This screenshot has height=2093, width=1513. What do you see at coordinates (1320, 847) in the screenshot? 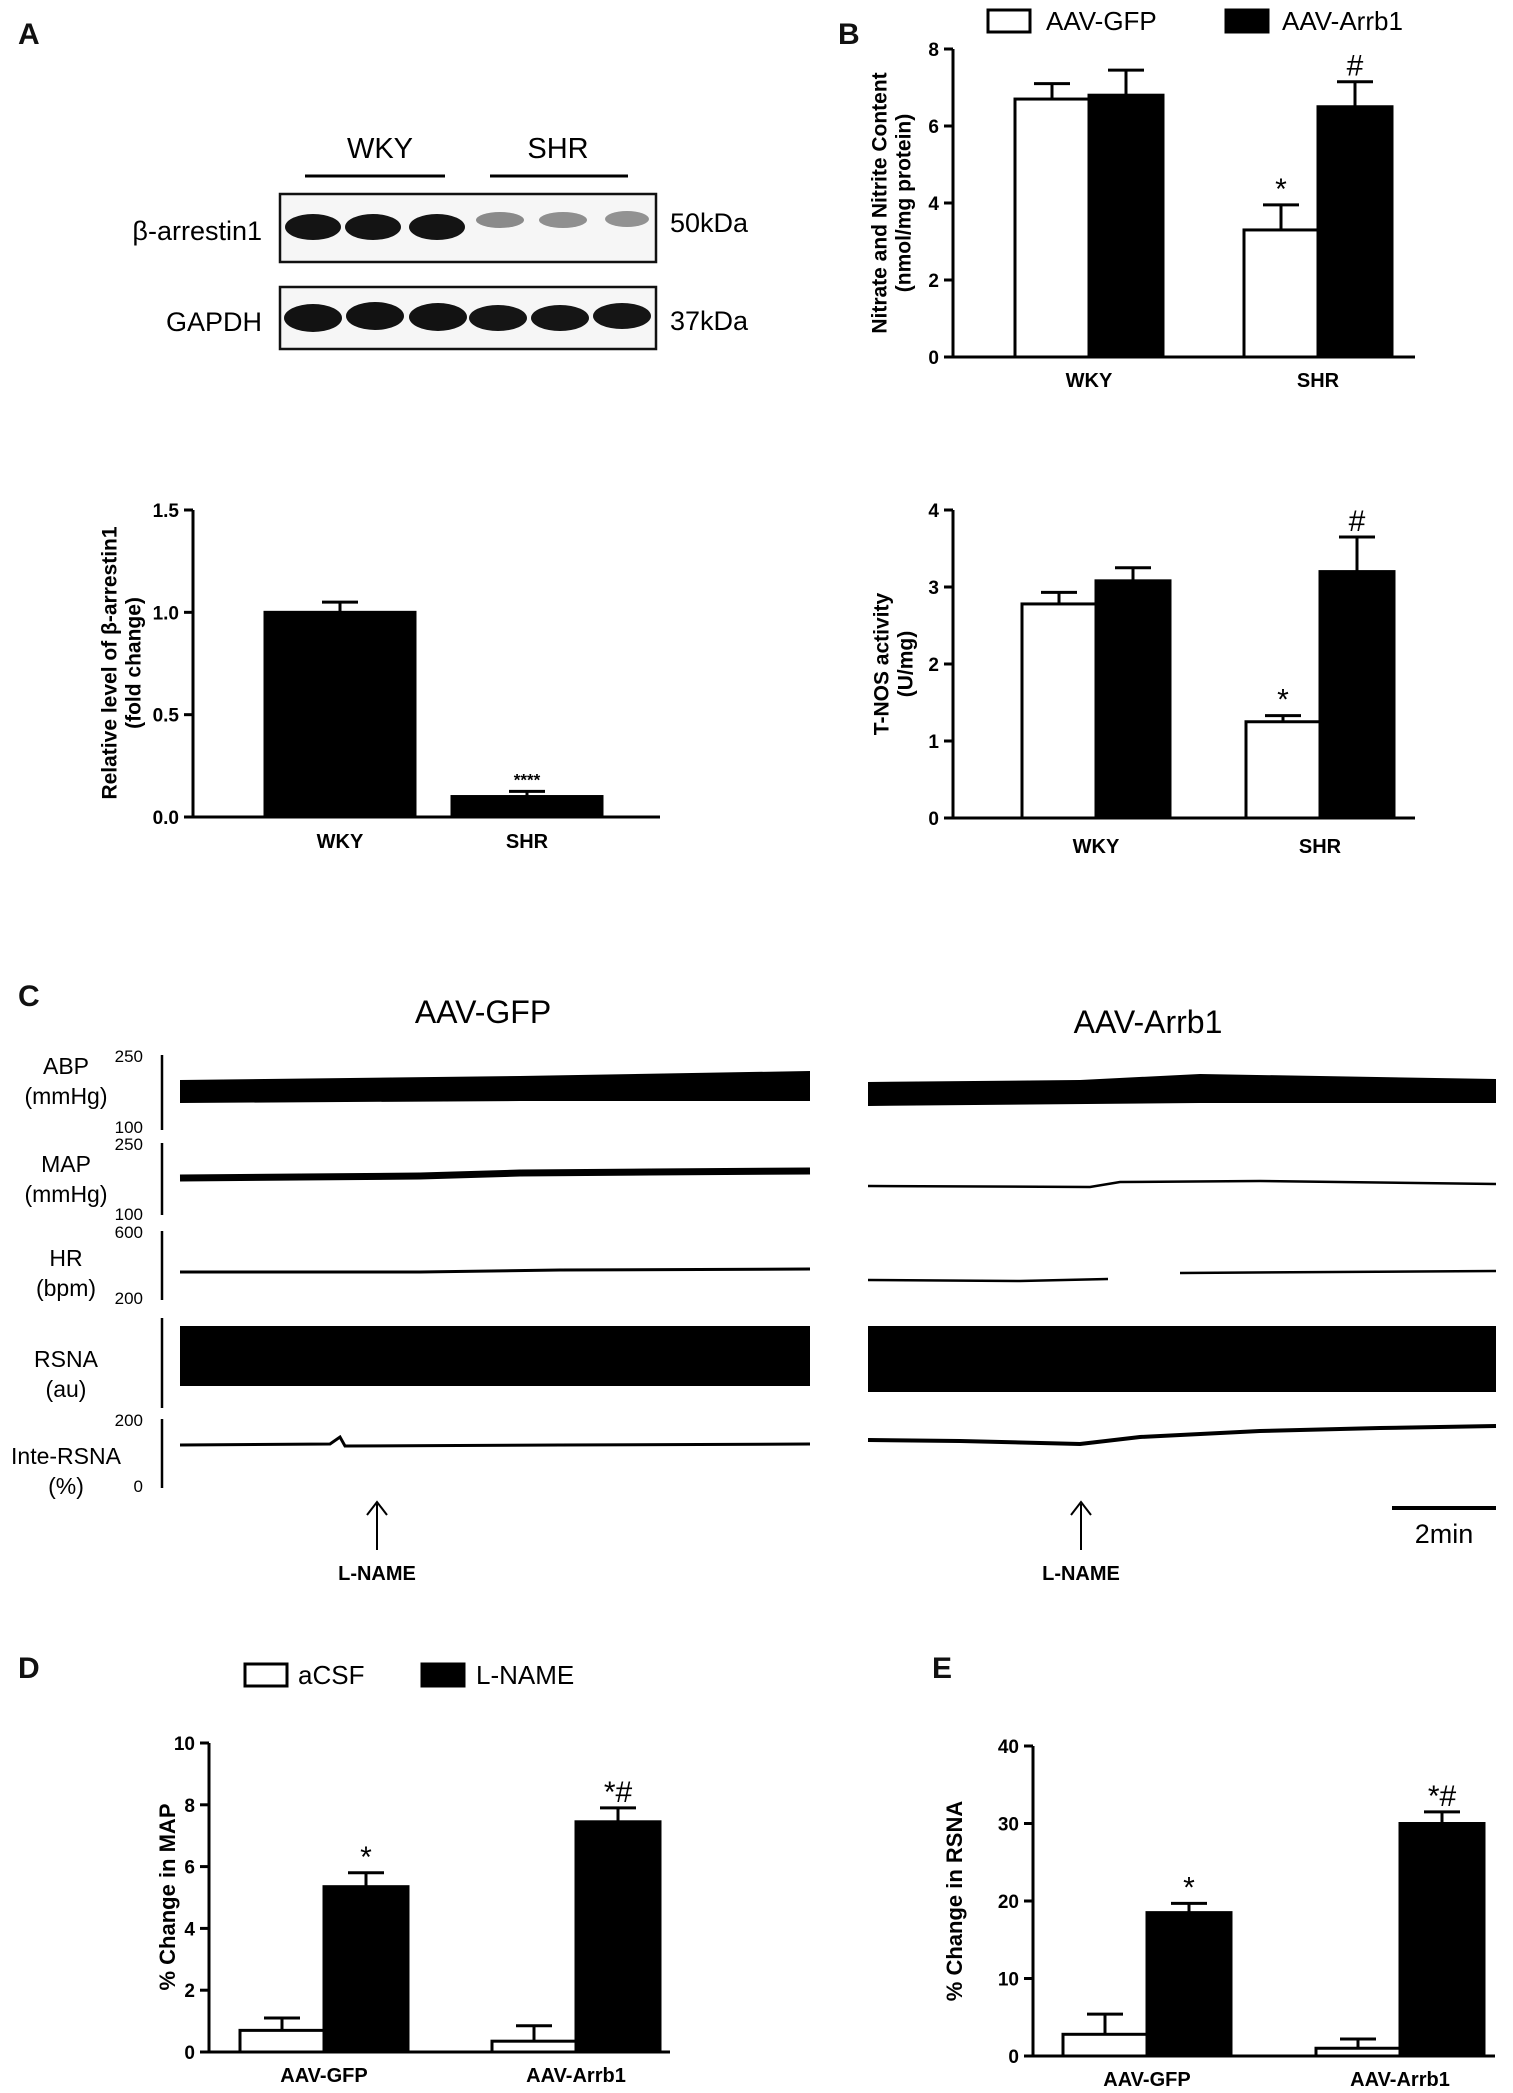
I see `x-tick-label: SHR` at bounding box center [1320, 847].